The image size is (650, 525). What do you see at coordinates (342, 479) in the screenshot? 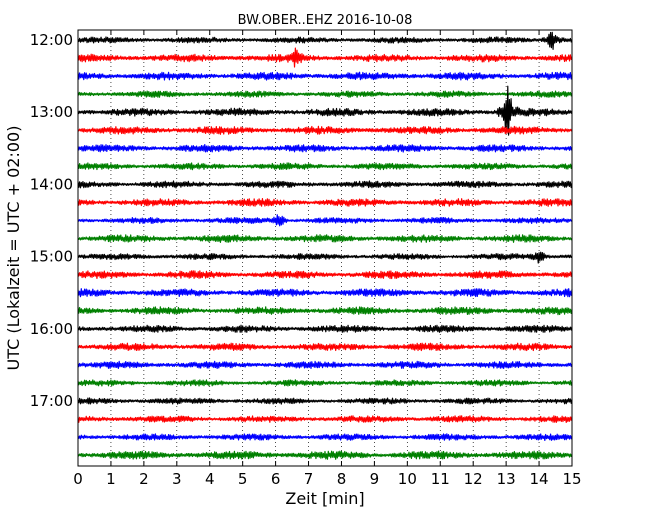
I see `x-tick-label: 8` at bounding box center [342, 479].